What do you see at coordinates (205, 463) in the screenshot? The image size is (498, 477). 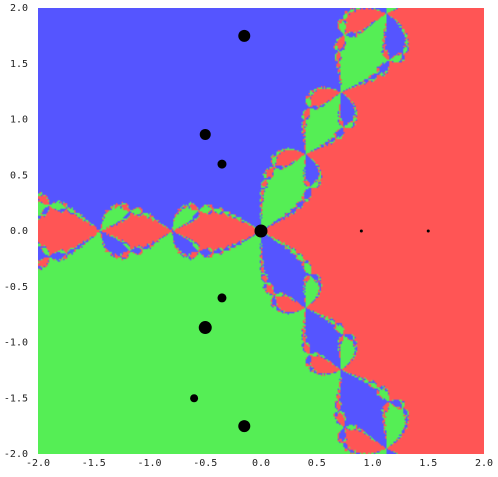 I see `x-tick-label: -0.5` at bounding box center [205, 463].